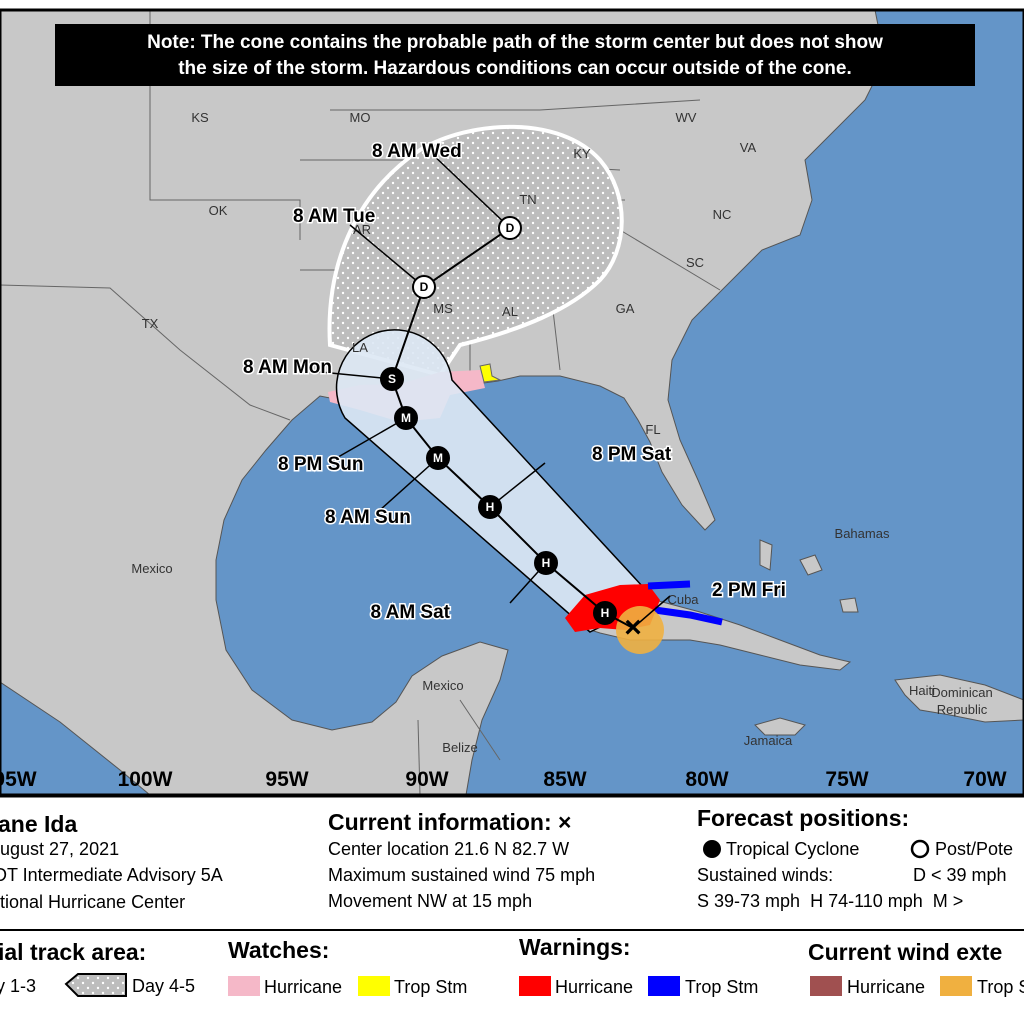  Describe the element at coordinates (962, 709) in the screenshot. I see `place-label: Republic` at that location.